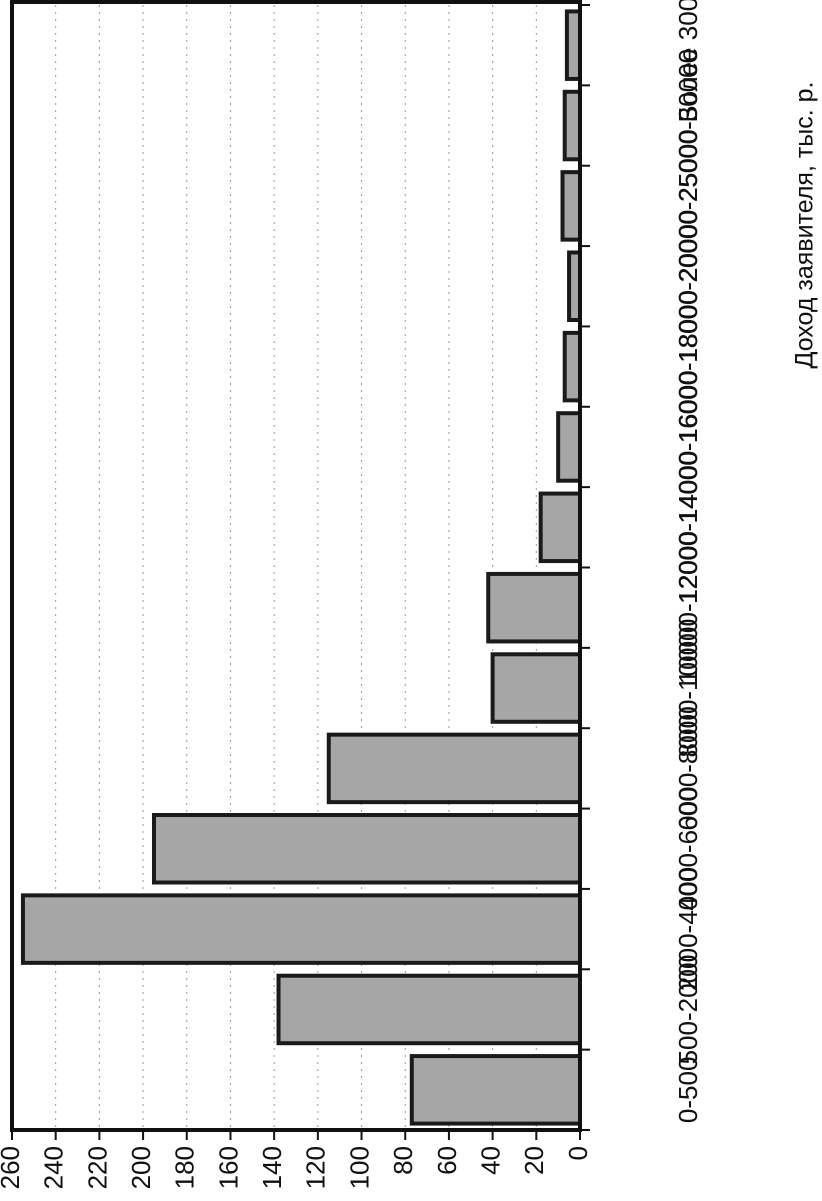 The width and height of the screenshot is (822, 1201). Describe the element at coordinates (490, 1160) in the screenshot. I see `y-tick-label: 40` at that location.